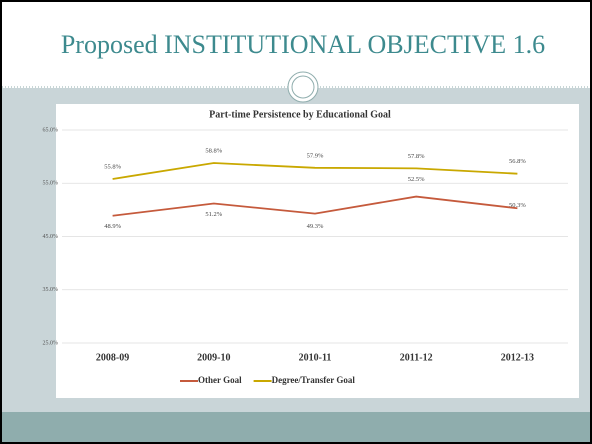 Image resolution: width=592 pixels, height=444 pixels. Describe the element at coordinates (51, 343) in the screenshot. I see `y-tick-label: 25.0%` at that location.